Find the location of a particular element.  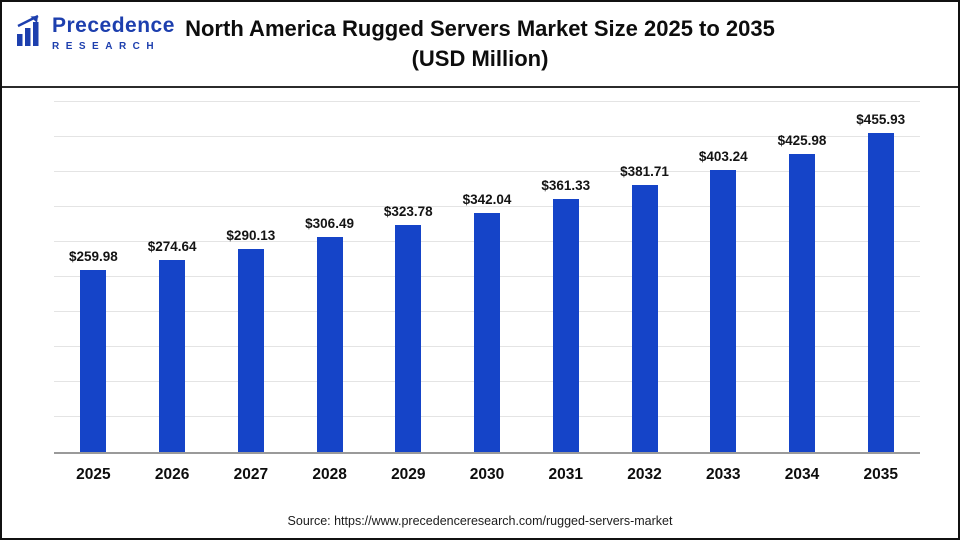

bar-value-label: $323.78 is located at coordinates (408, 212).